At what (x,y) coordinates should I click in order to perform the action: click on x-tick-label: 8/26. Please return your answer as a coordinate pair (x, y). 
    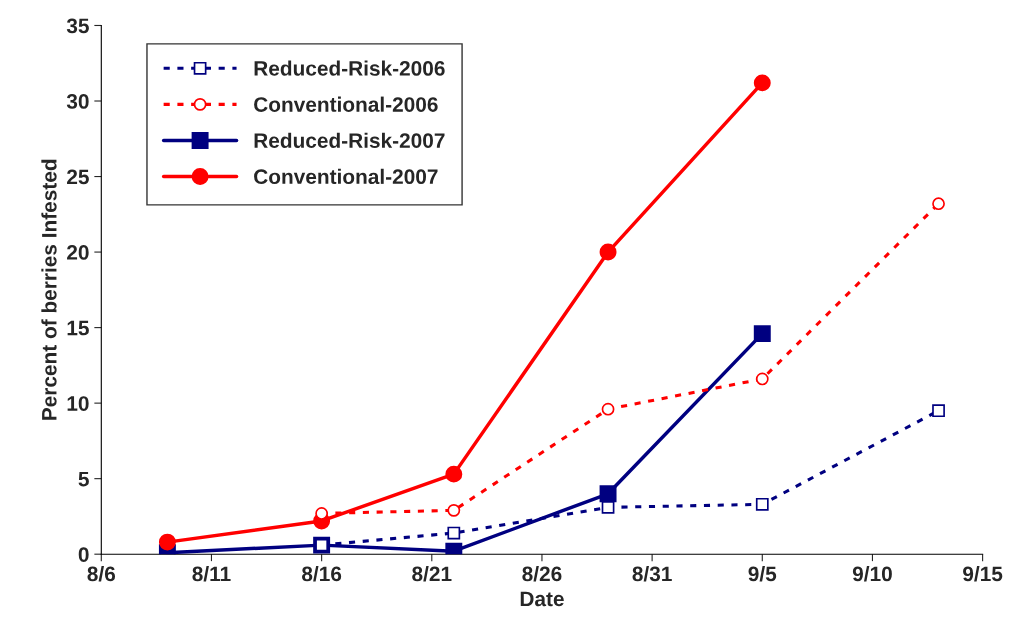
    Looking at the image, I should click on (542, 574).